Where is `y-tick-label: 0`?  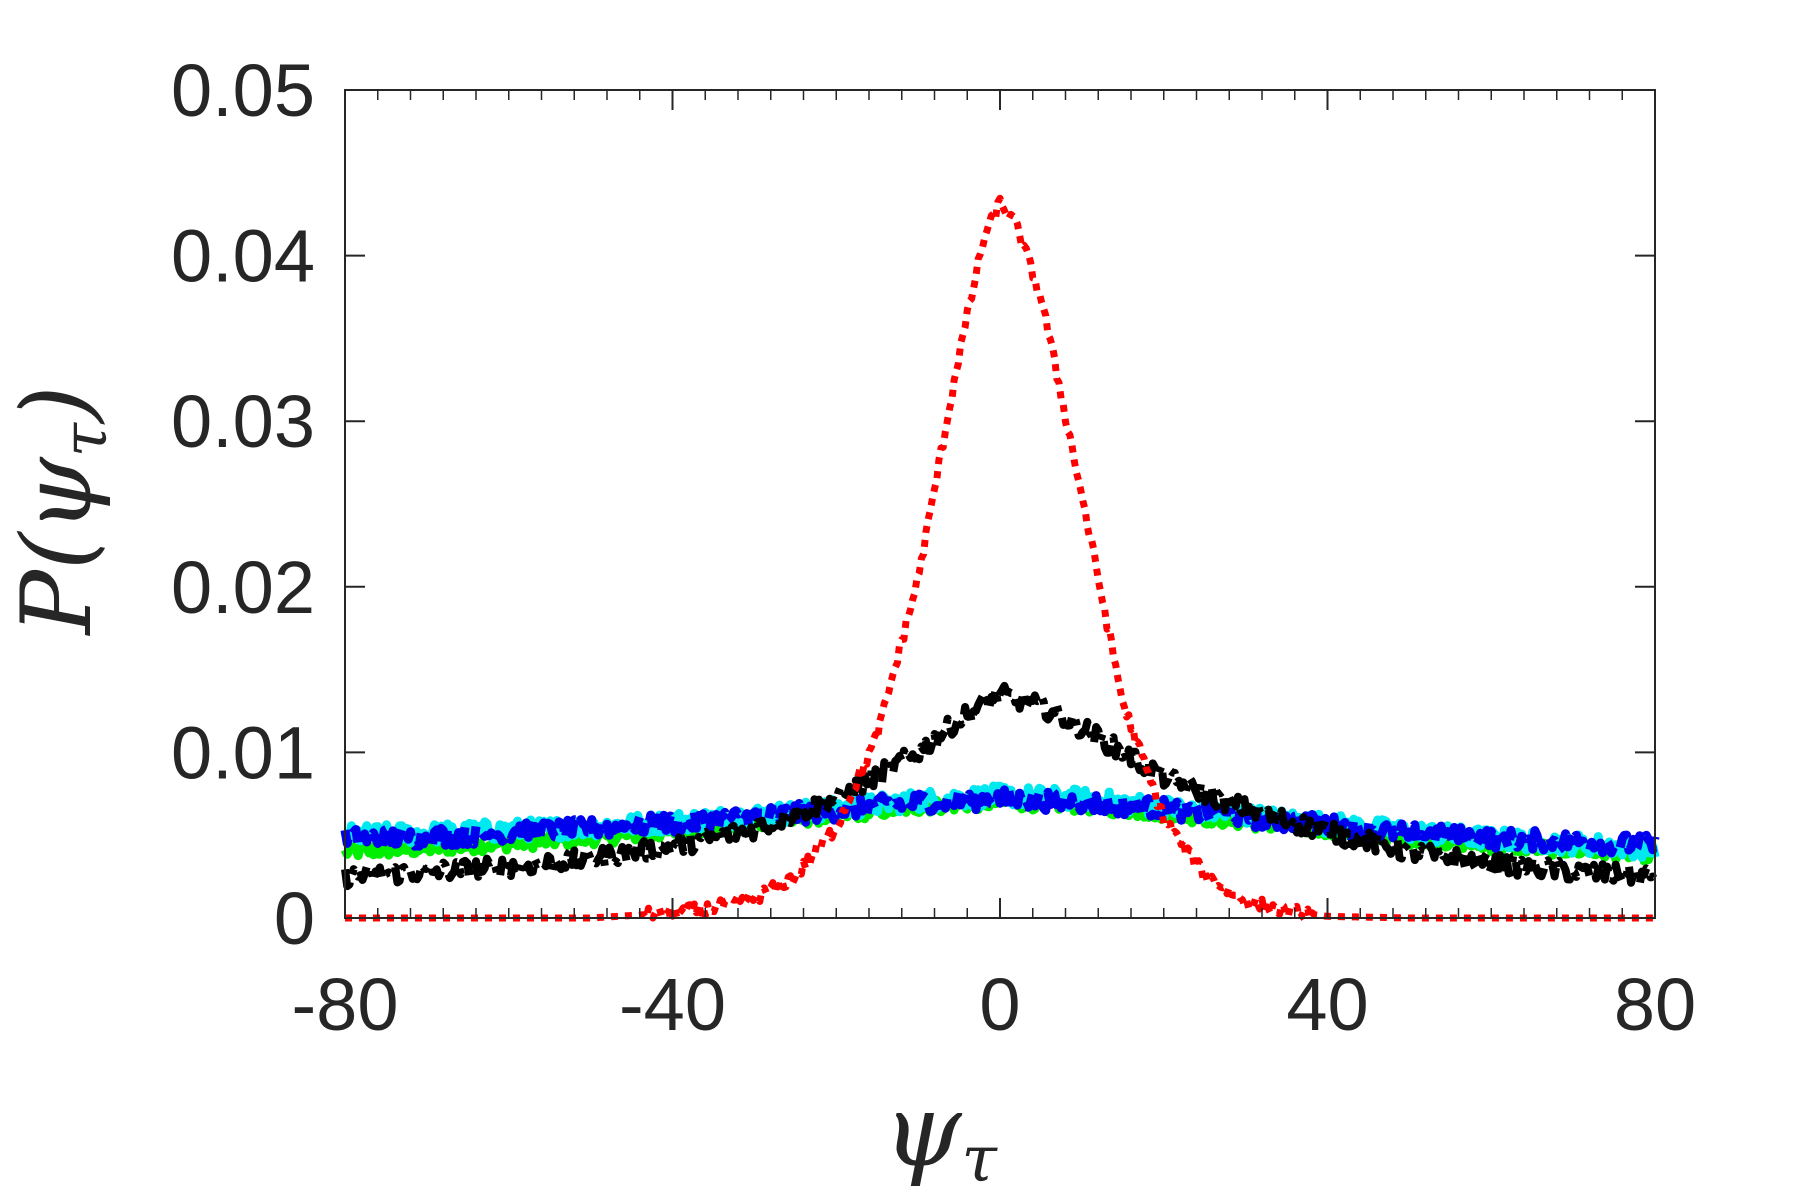
y-tick-label: 0 is located at coordinates (294, 918).